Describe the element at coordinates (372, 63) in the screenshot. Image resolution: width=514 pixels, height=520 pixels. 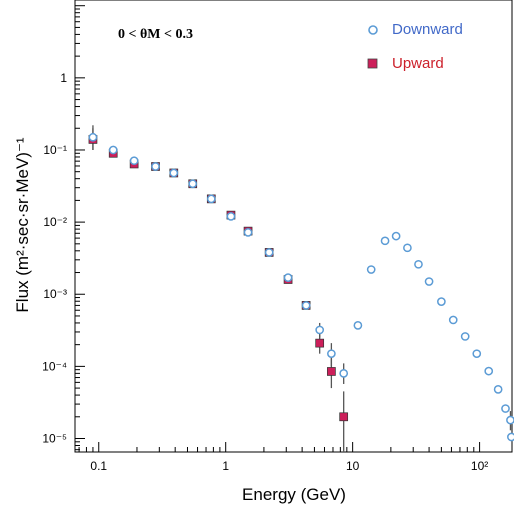
I see `legend-marker-upward` at that location.